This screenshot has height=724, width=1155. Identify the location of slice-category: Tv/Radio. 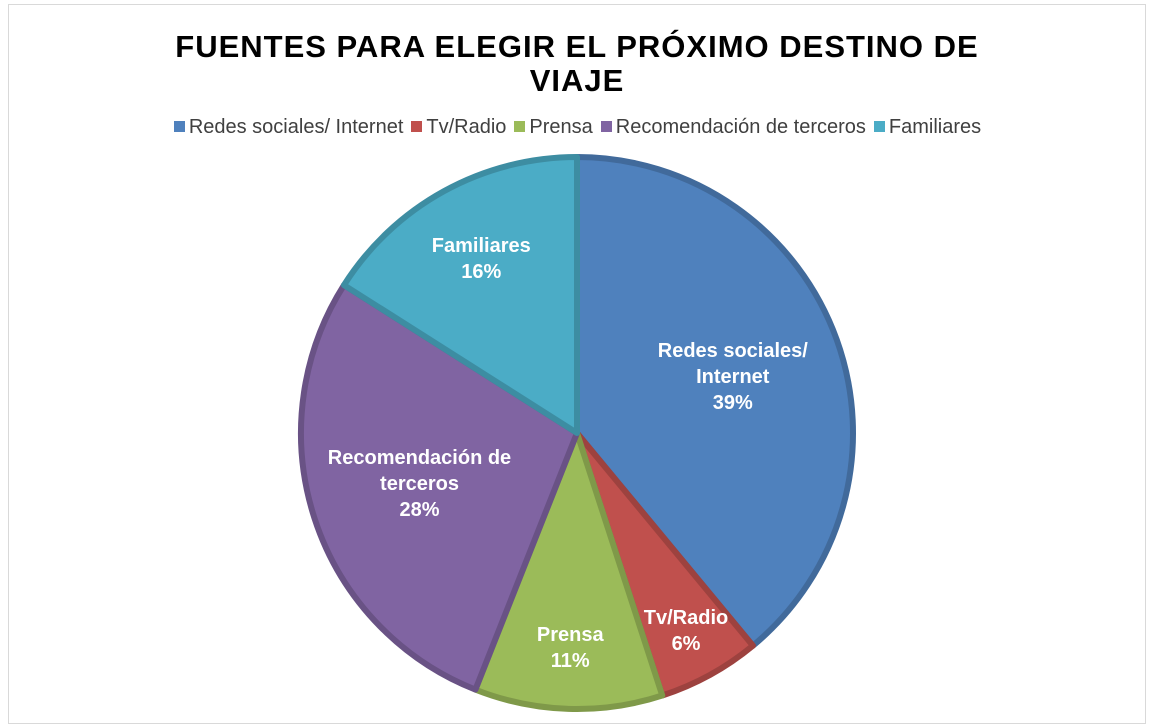
(686, 618).